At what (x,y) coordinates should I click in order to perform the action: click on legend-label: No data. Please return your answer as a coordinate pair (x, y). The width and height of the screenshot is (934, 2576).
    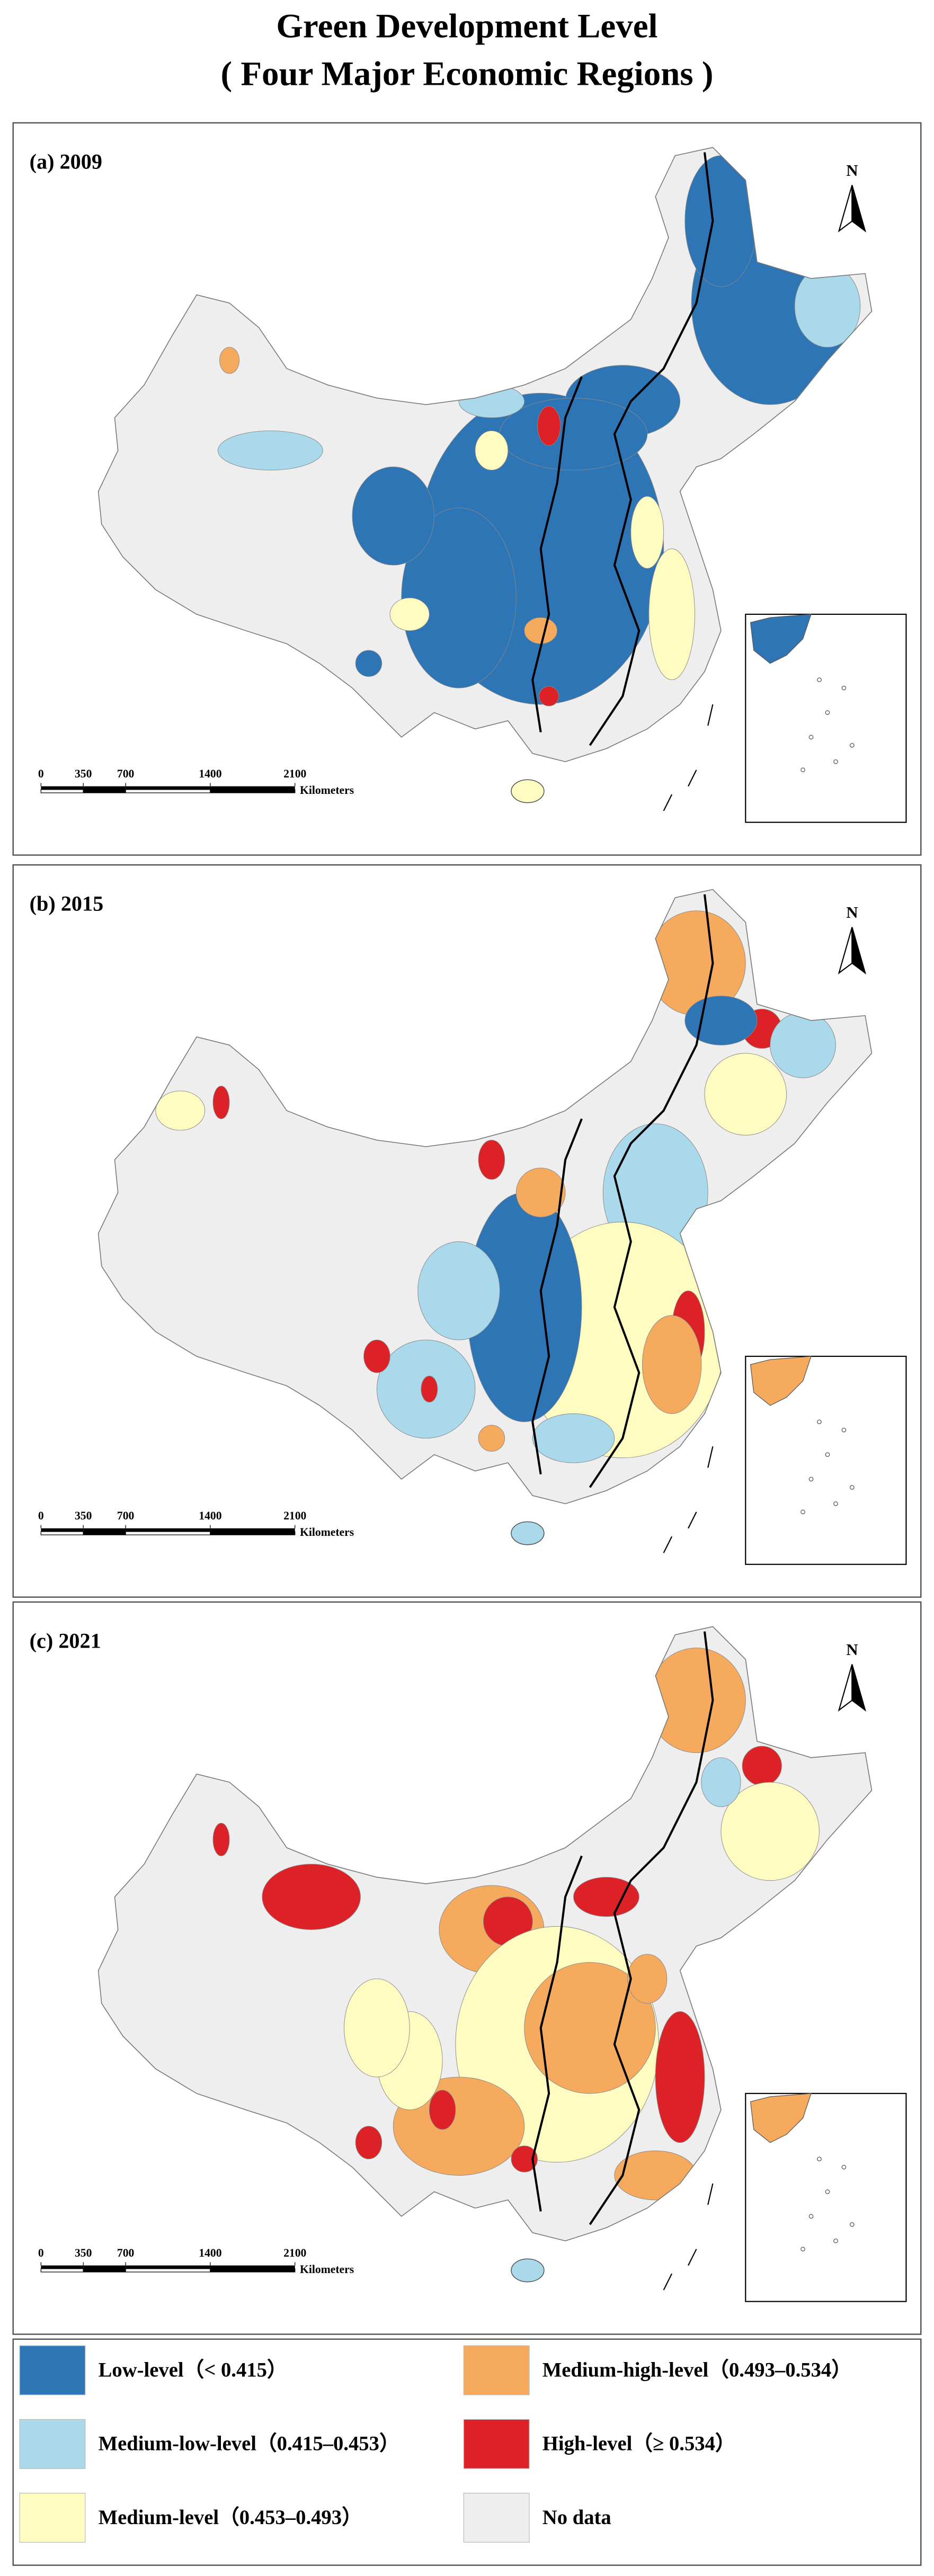
    Looking at the image, I should click on (577, 2518).